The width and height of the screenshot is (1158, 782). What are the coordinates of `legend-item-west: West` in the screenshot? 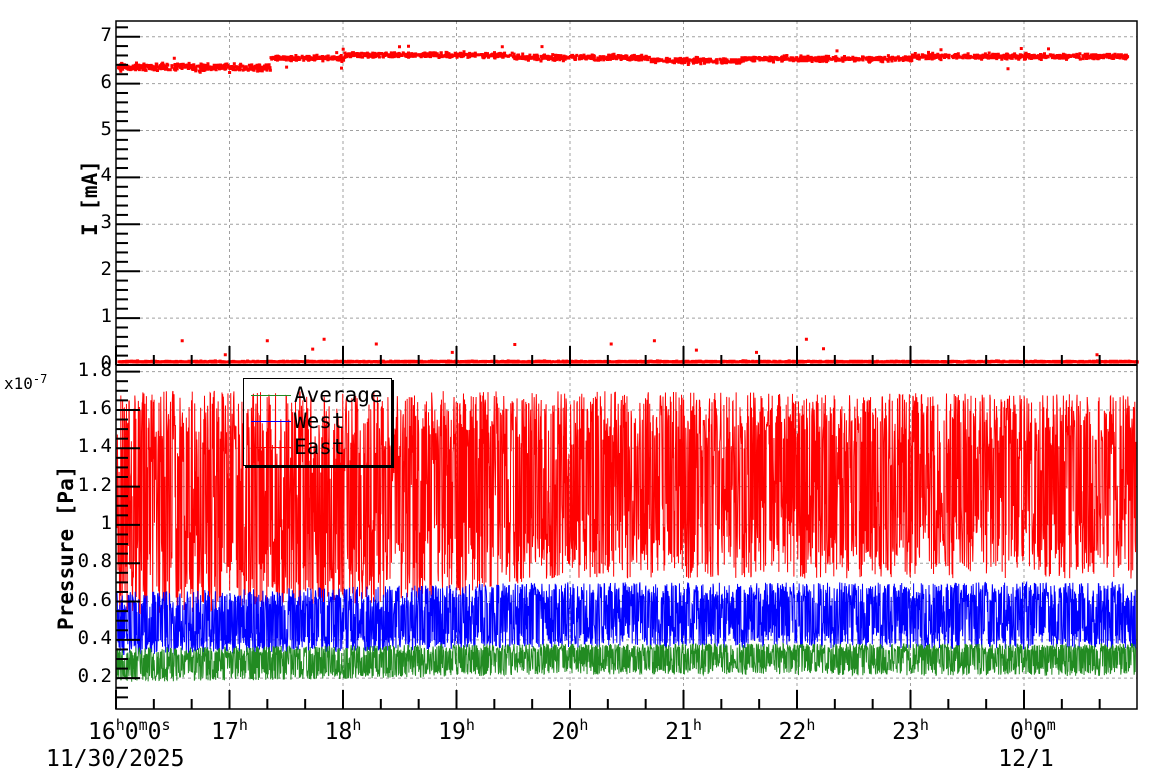 It's located at (317, 422).